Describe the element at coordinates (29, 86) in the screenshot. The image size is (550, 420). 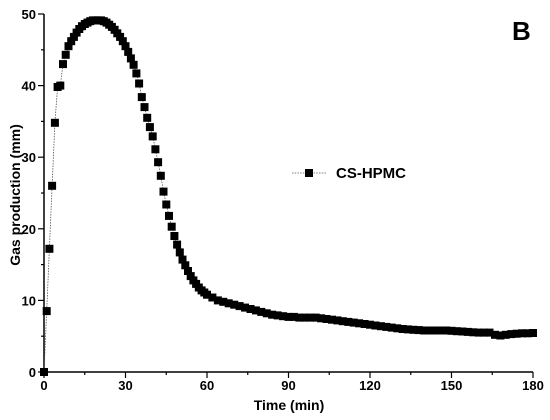
I see `y-tick-label: 40` at that location.